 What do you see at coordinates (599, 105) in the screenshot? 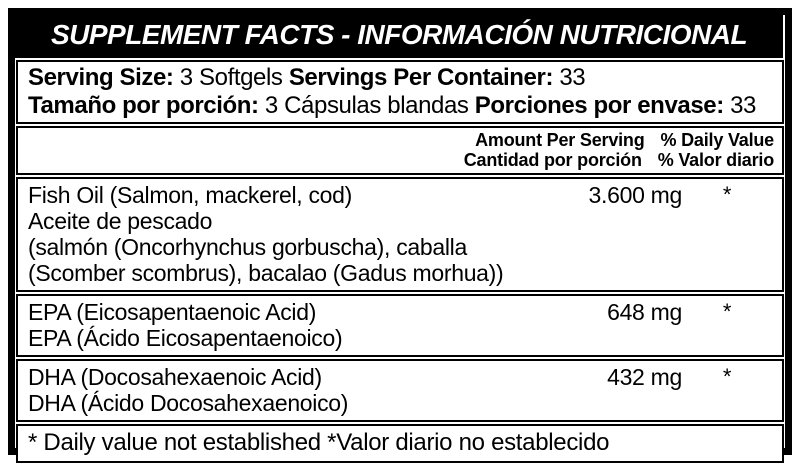
I see `servings-per-container-label-es: Porciones por envase:` at bounding box center [599, 105].